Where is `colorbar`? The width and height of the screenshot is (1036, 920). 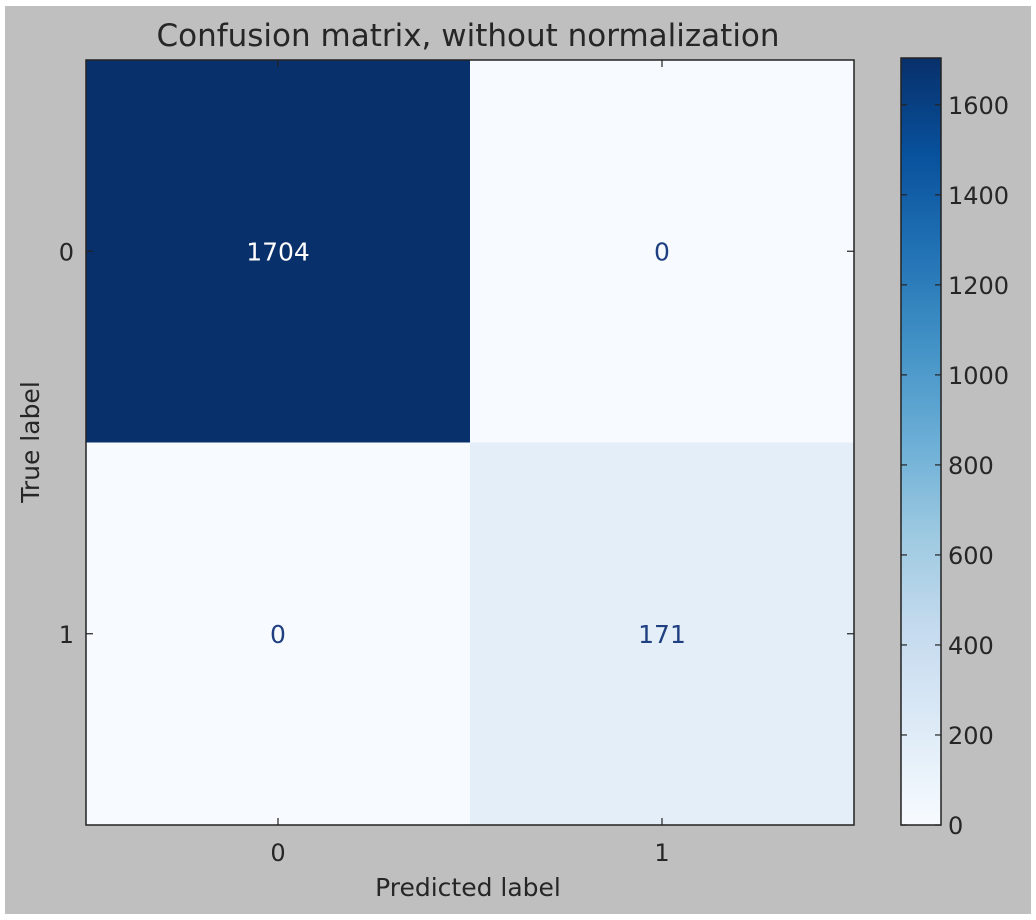 colorbar is located at coordinates (921, 441).